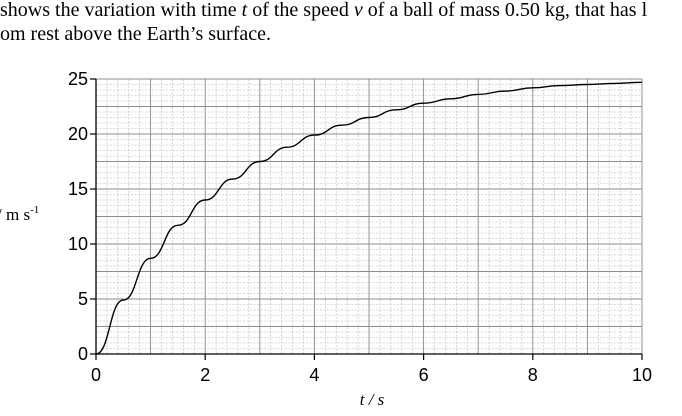 The width and height of the screenshot is (682, 416). What do you see at coordinates (205, 375) in the screenshot?
I see `x-tick-label: 2` at bounding box center [205, 375].